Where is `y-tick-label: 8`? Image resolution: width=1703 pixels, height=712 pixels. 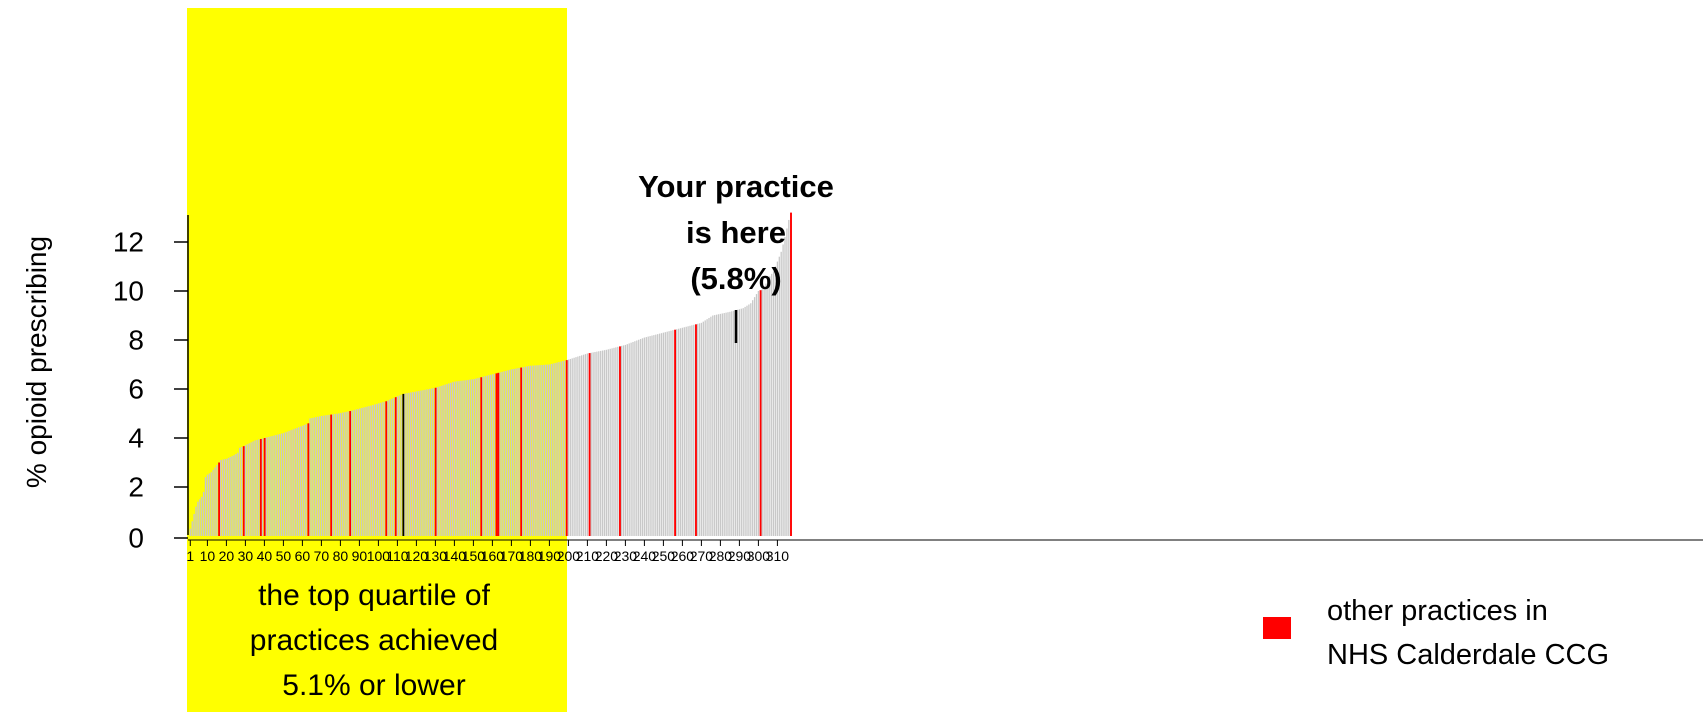 y-tick-label: 8 is located at coordinates (136, 339).